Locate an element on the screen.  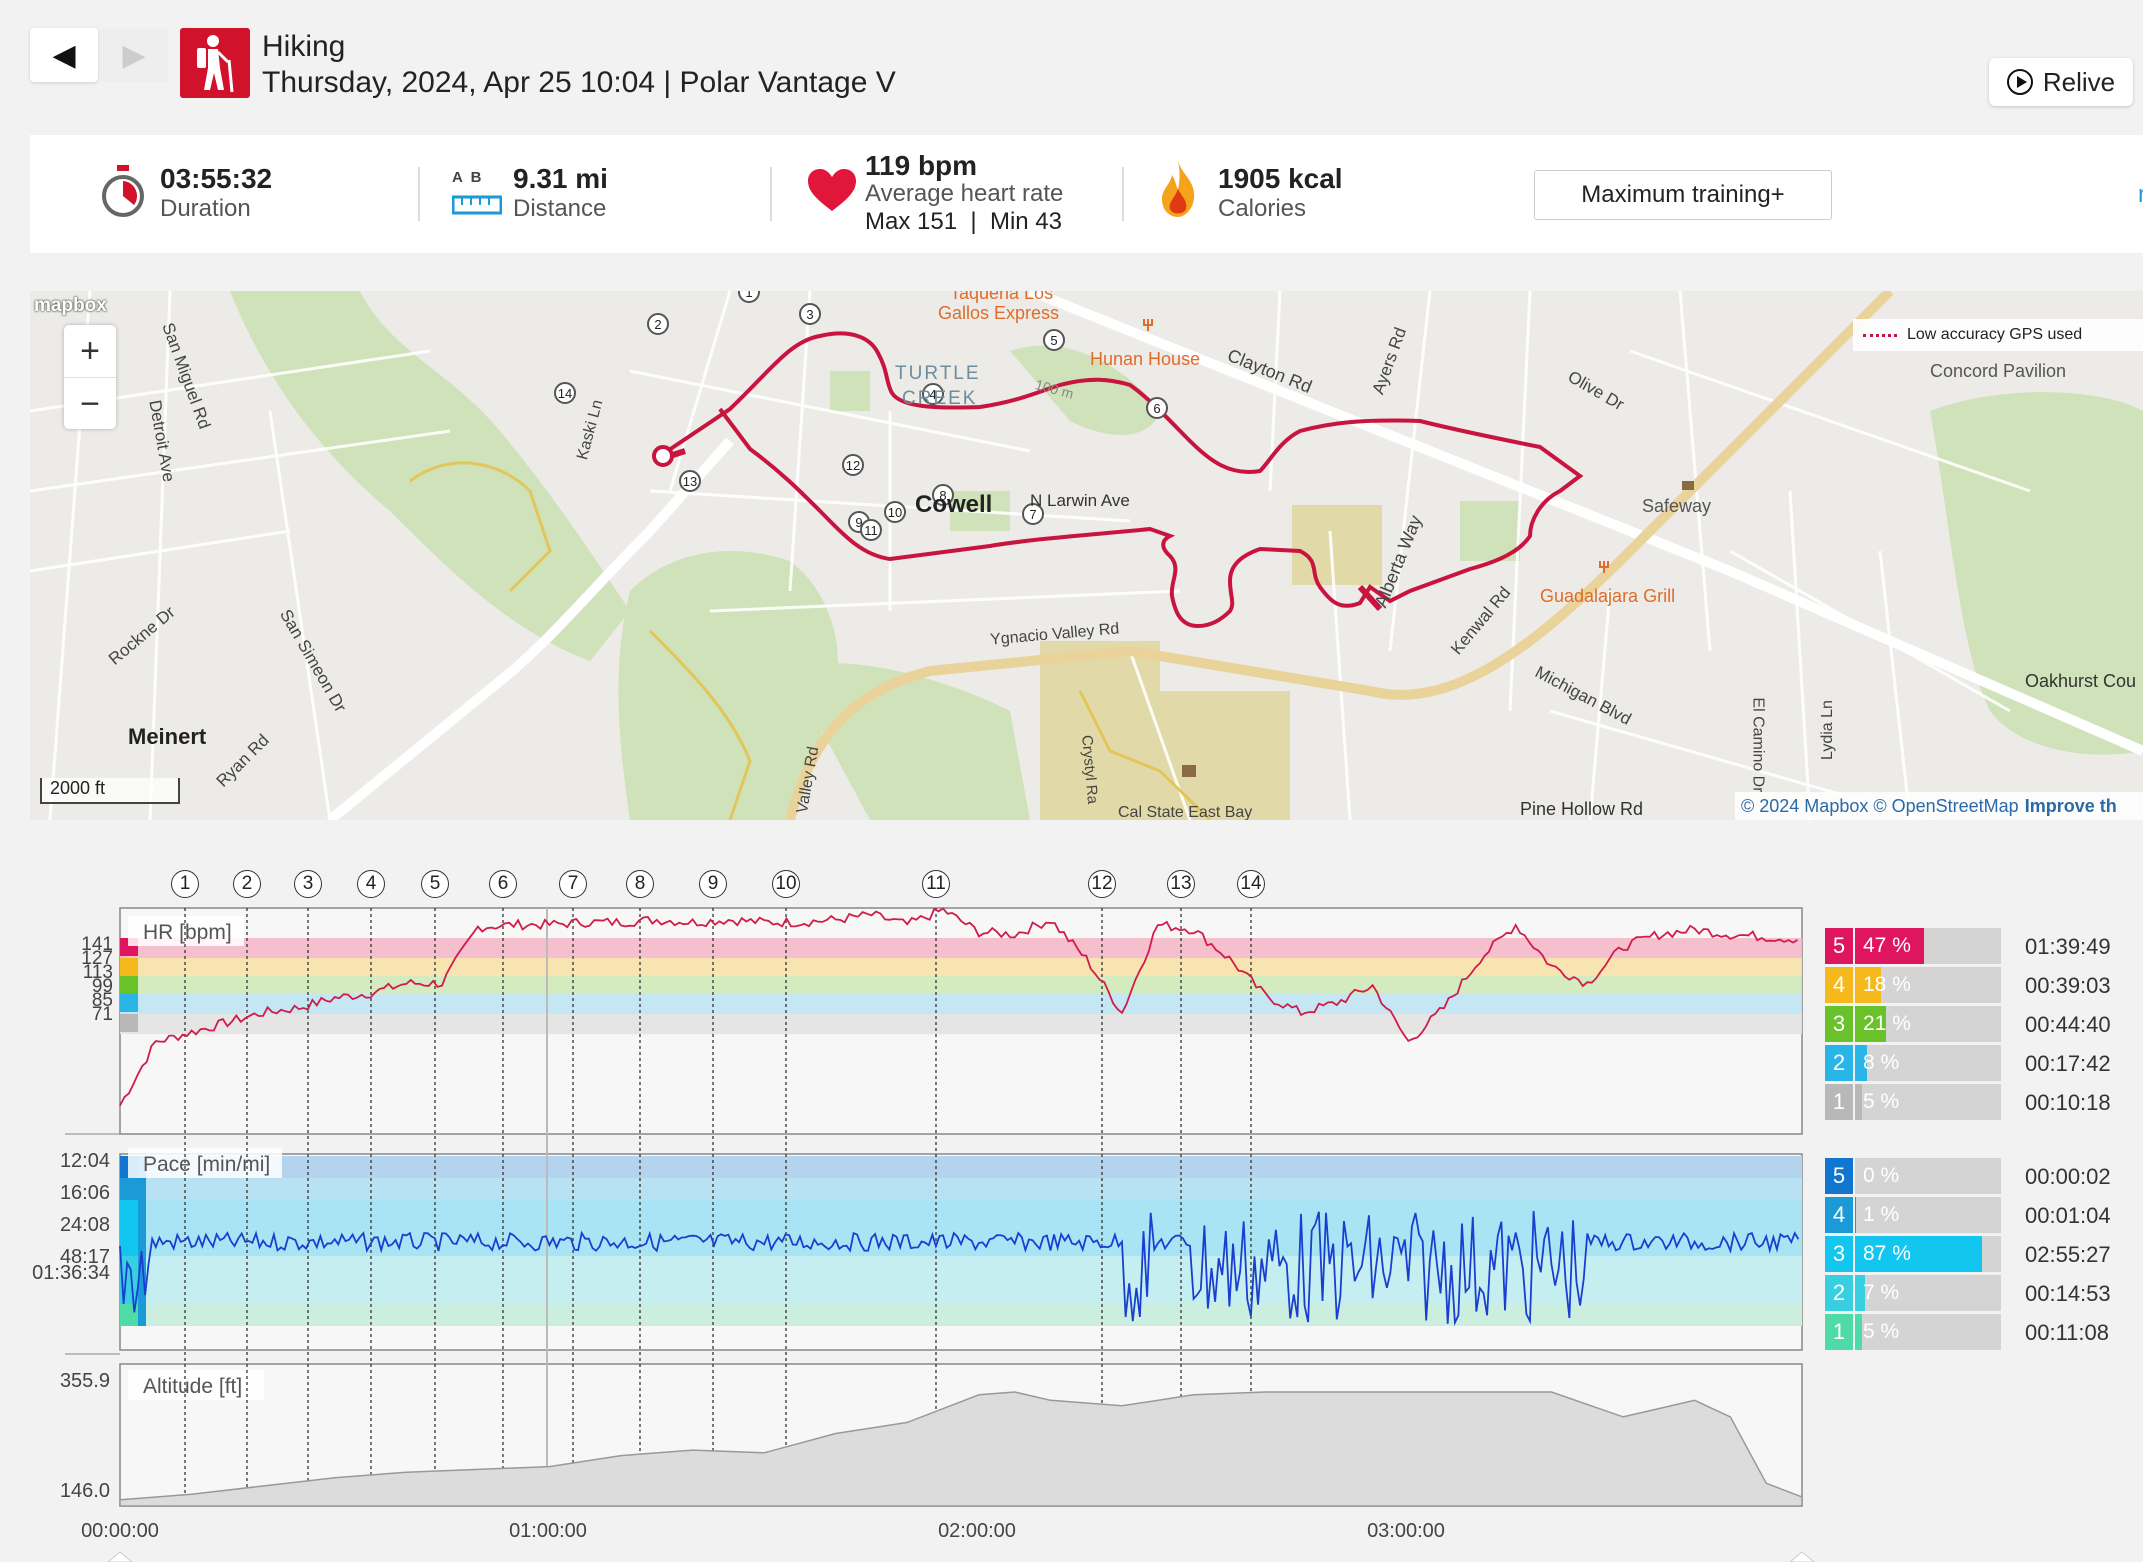
zone-row: 2 8 % 00:17:42 is located at coordinates (1975, 1063).